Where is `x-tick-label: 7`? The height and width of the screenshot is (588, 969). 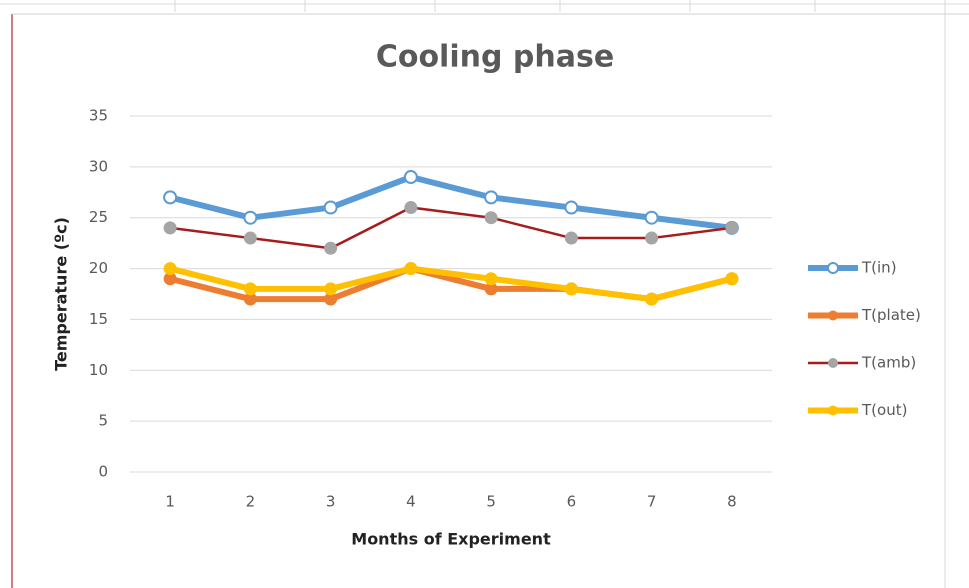 x-tick-label: 7 is located at coordinates (652, 502).